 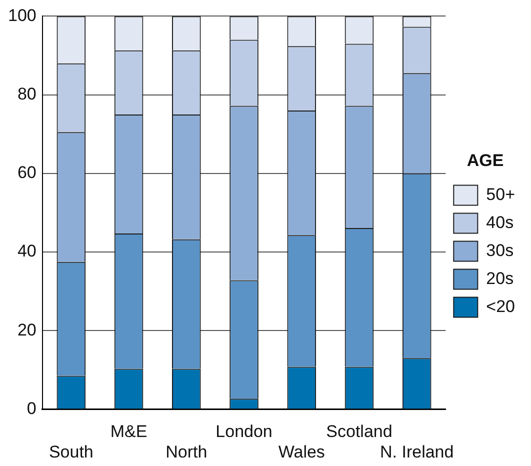 What do you see at coordinates (244, 432) in the screenshot?
I see `x-tick-label: London` at bounding box center [244, 432].